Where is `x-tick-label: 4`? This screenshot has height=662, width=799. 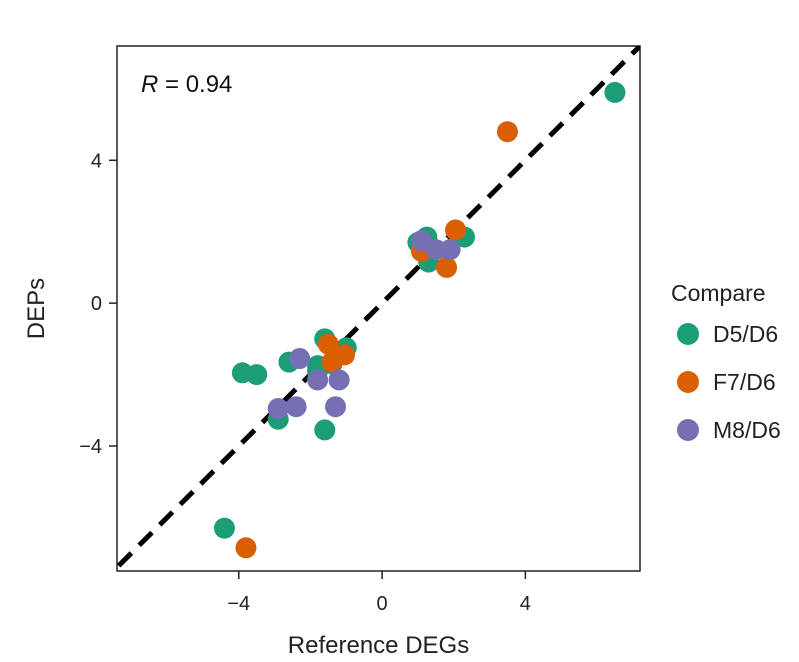 x-tick-label: 4 is located at coordinates (525, 604).